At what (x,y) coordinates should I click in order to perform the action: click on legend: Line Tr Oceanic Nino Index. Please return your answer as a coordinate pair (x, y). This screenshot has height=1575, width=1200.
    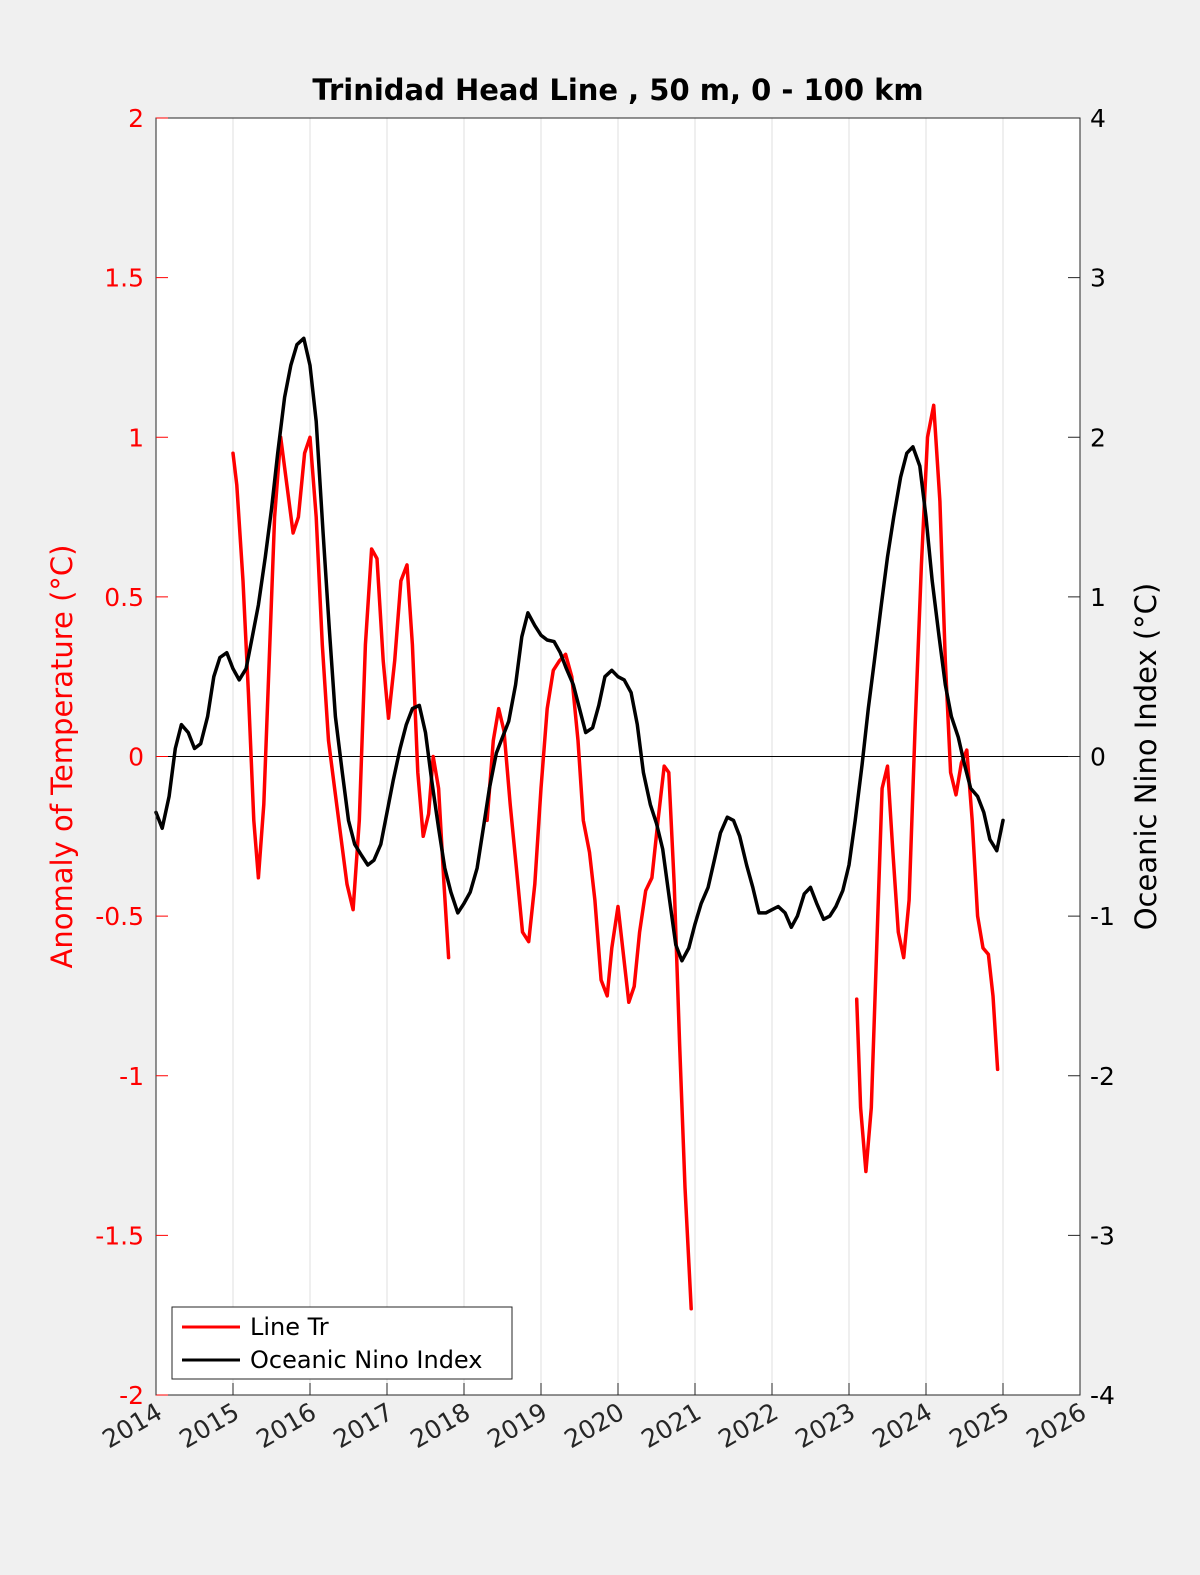
    Looking at the image, I should click on (342, 1343).